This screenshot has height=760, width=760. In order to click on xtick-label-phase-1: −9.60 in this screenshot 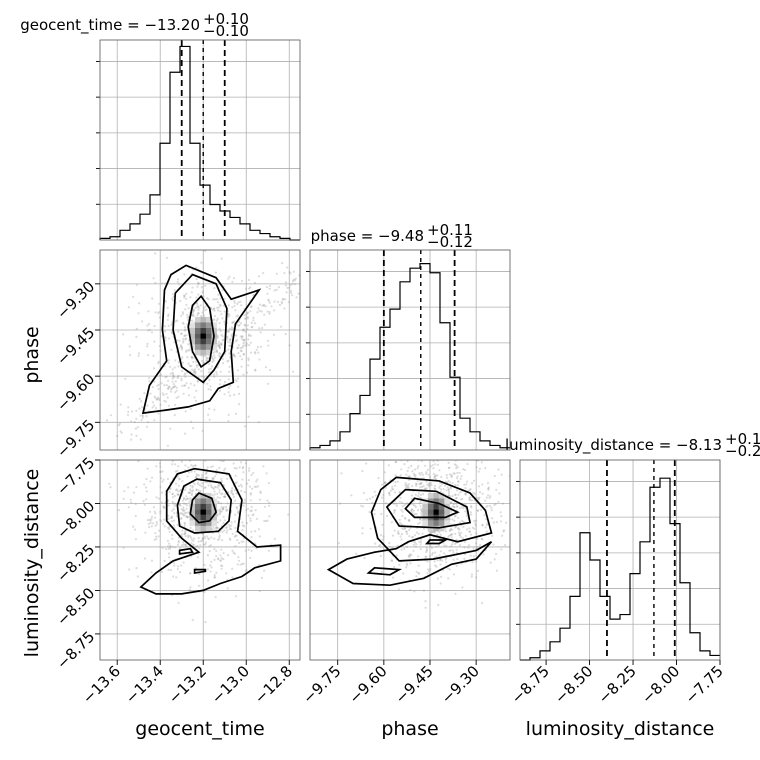, I will do `click(367, 684)`.